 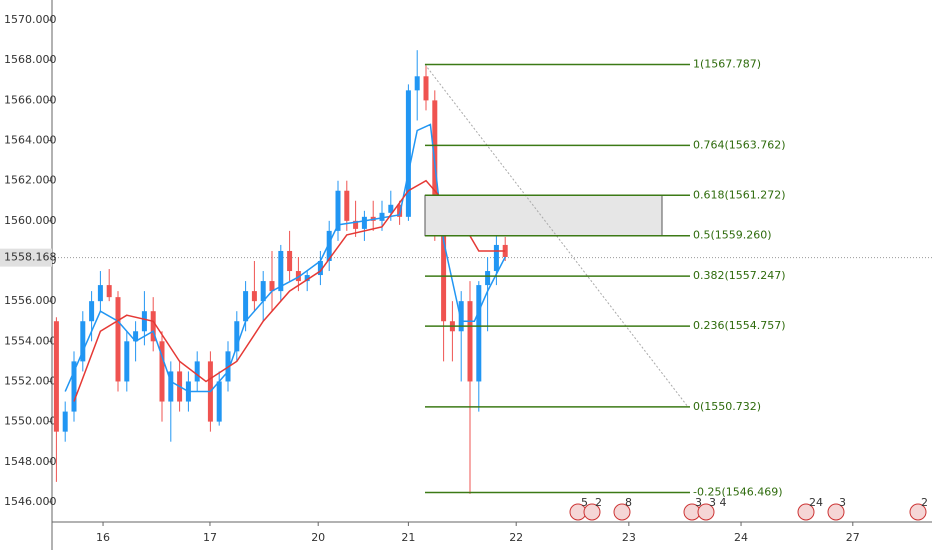 What do you see at coordinates (739, 194) in the screenshot?
I see `fib-label: 0.618(1561.272)` at bounding box center [739, 194].